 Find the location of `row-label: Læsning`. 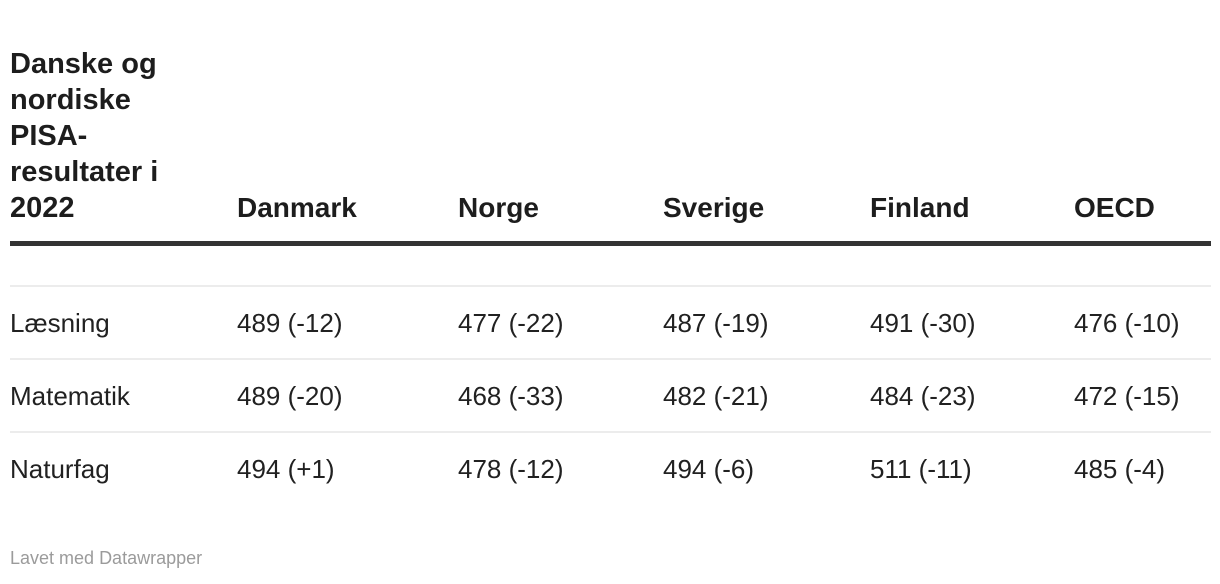

row-label: Læsning is located at coordinates (123, 323).